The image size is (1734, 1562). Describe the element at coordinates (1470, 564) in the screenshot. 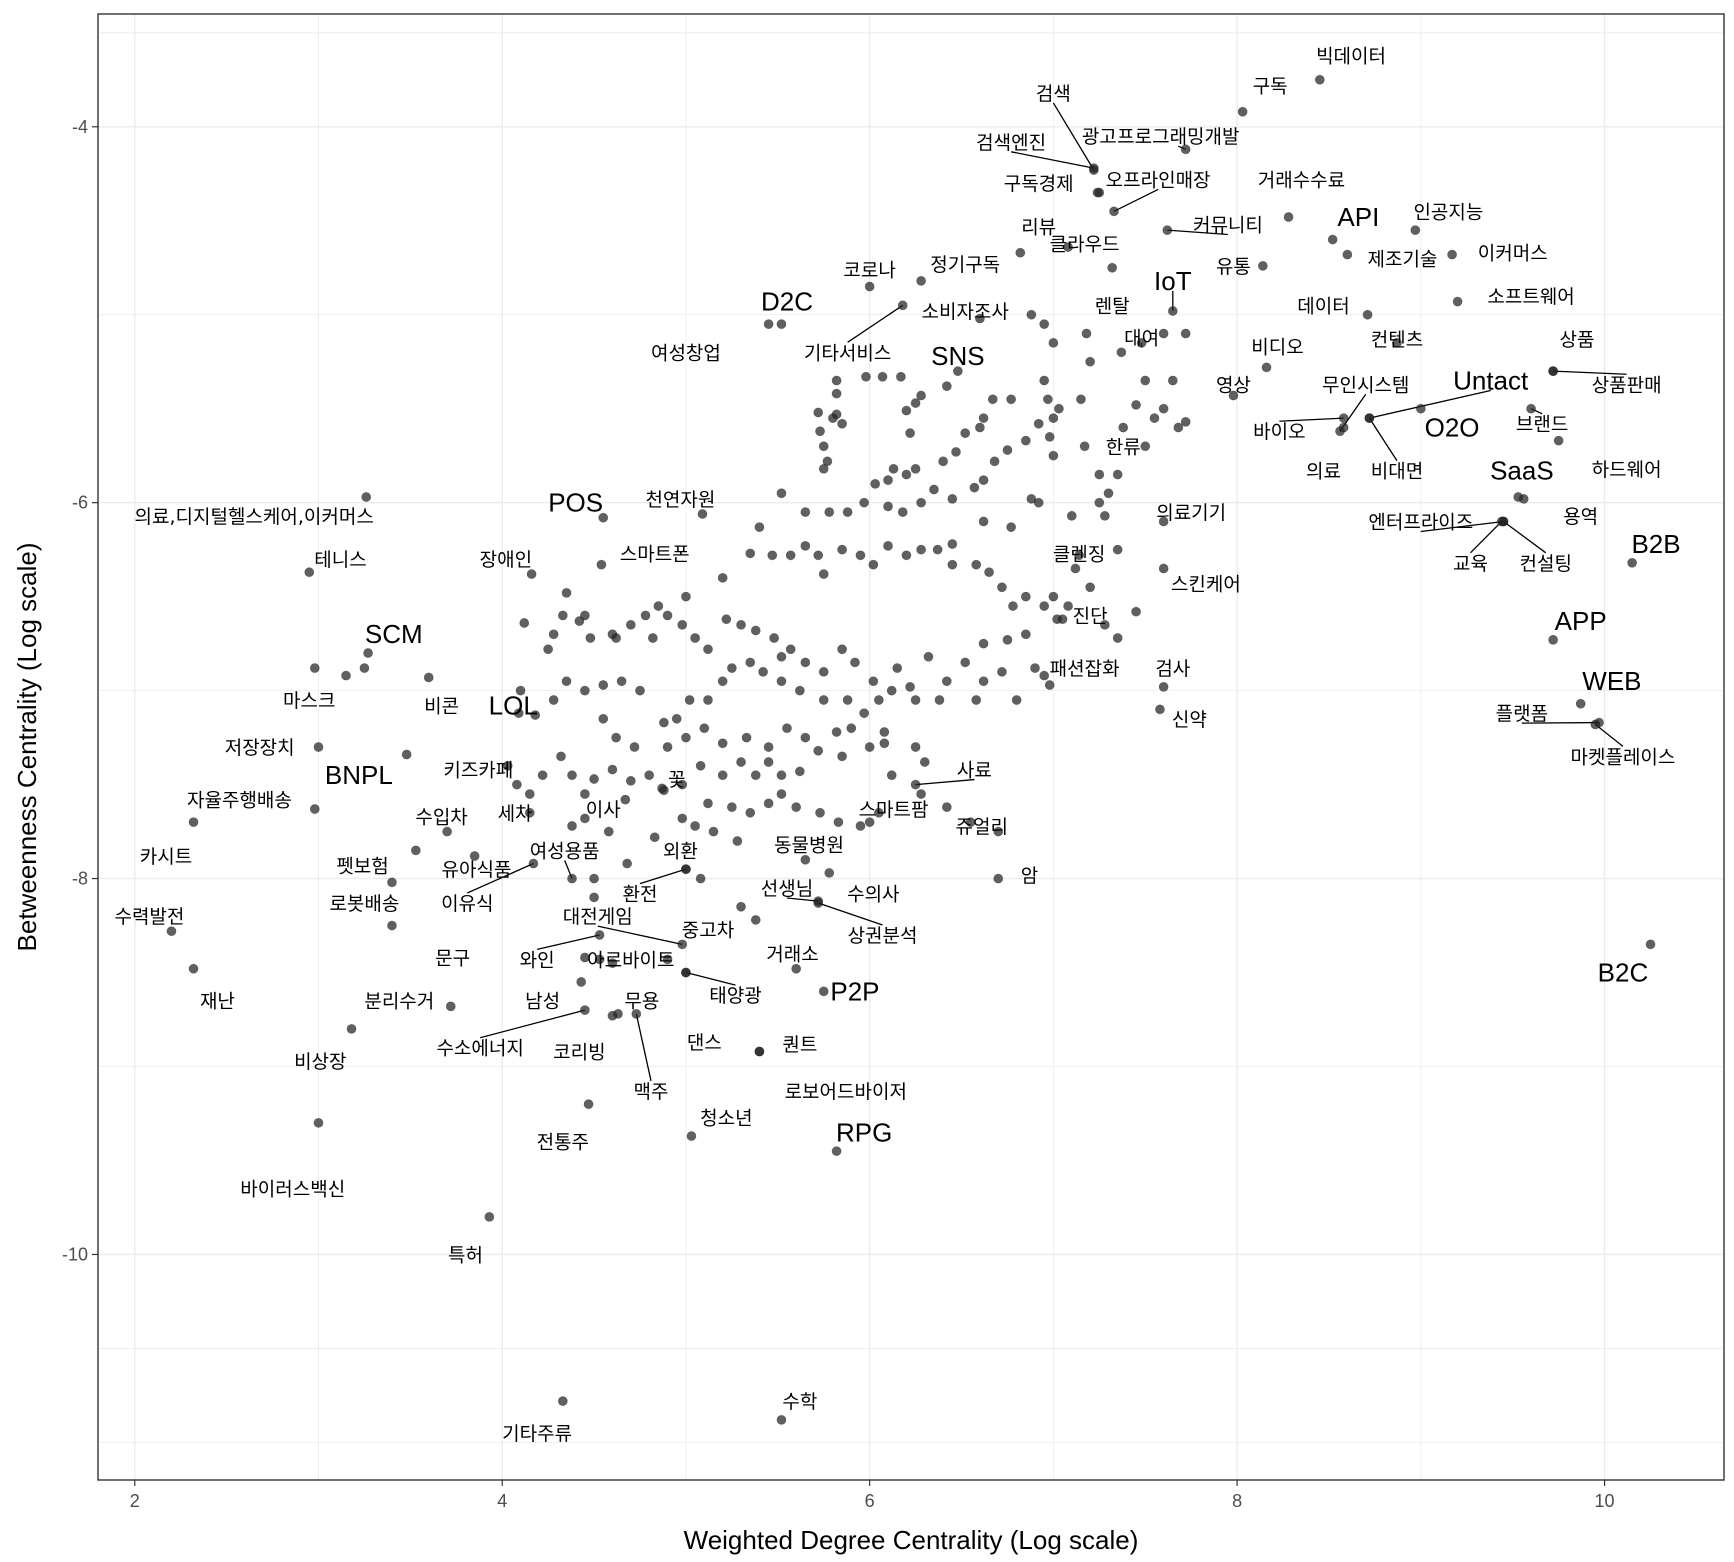

I see `point-label: 교육` at that location.